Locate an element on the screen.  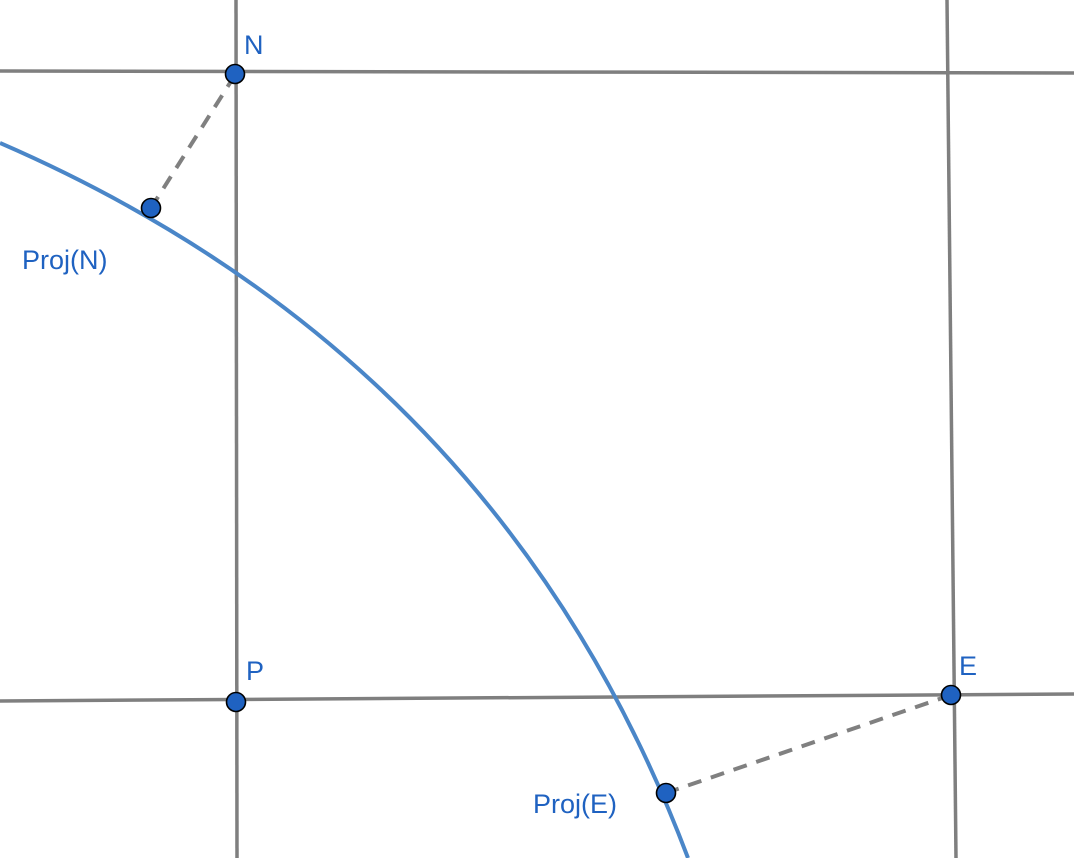
point-e is located at coordinates (951, 695).